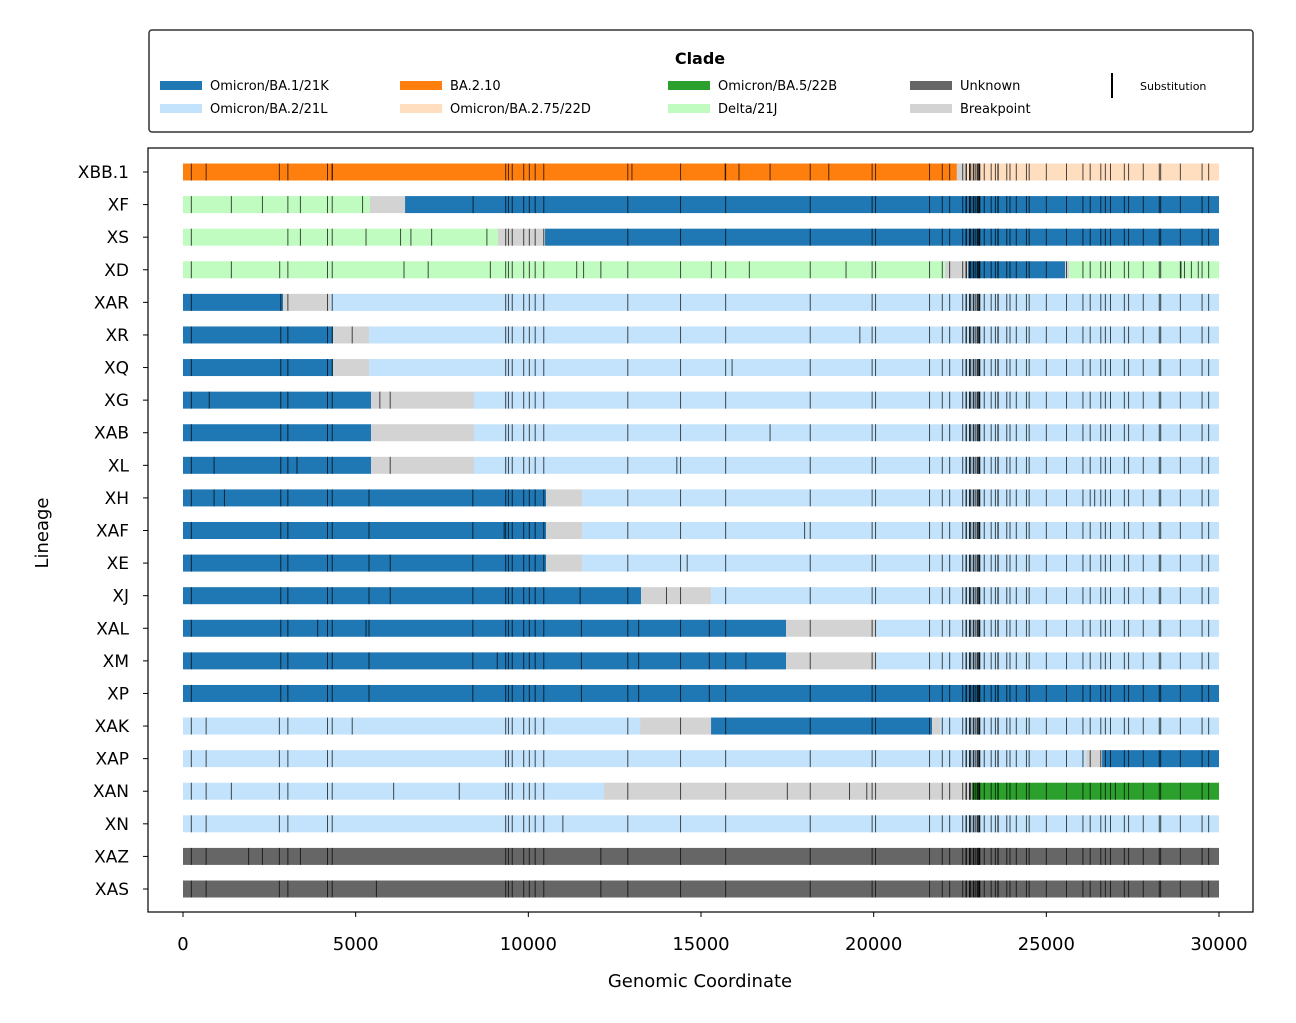 This screenshot has height=1023, width=1296. Describe the element at coordinates (475, 86) in the screenshot. I see `legend-label: BA.2.10` at that location.